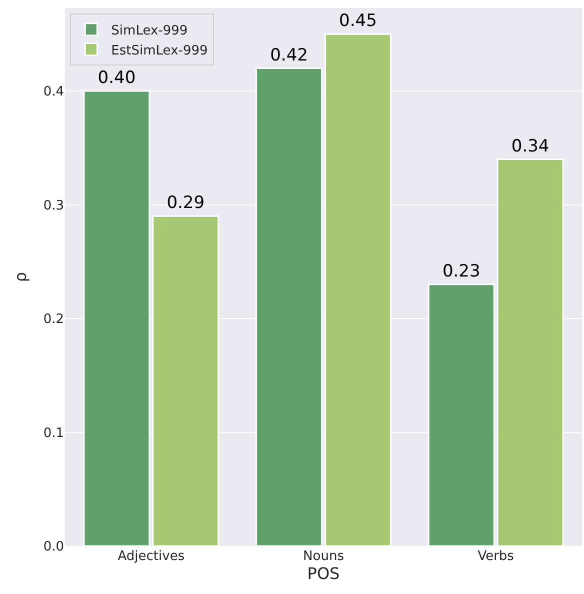  What do you see at coordinates (496, 556) in the screenshot?
I see `x-tick-label: Verbs` at bounding box center [496, 556].